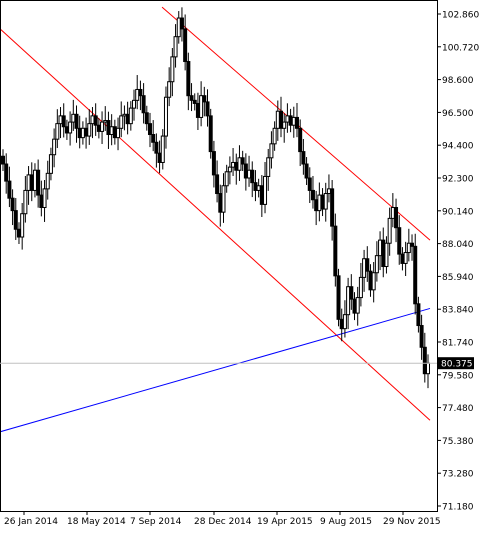  I want to click on time-tick-label: 28 Dec 2014, so click(223, 522).